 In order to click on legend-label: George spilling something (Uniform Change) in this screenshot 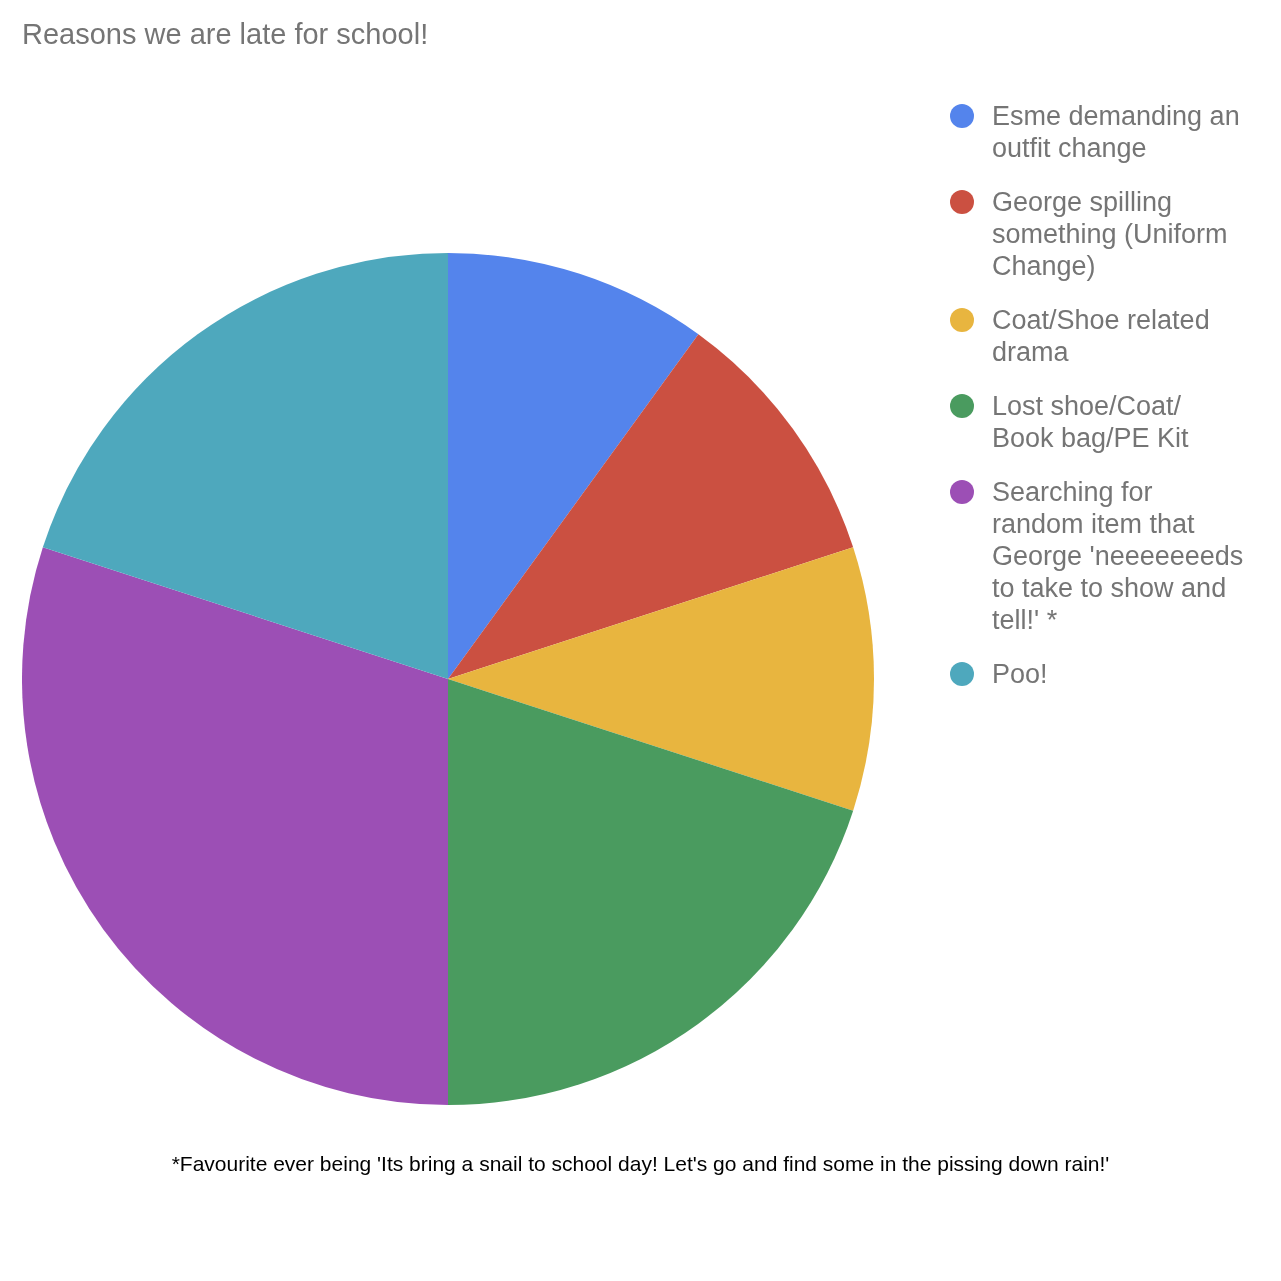, I will do `click(1110, 234)`.